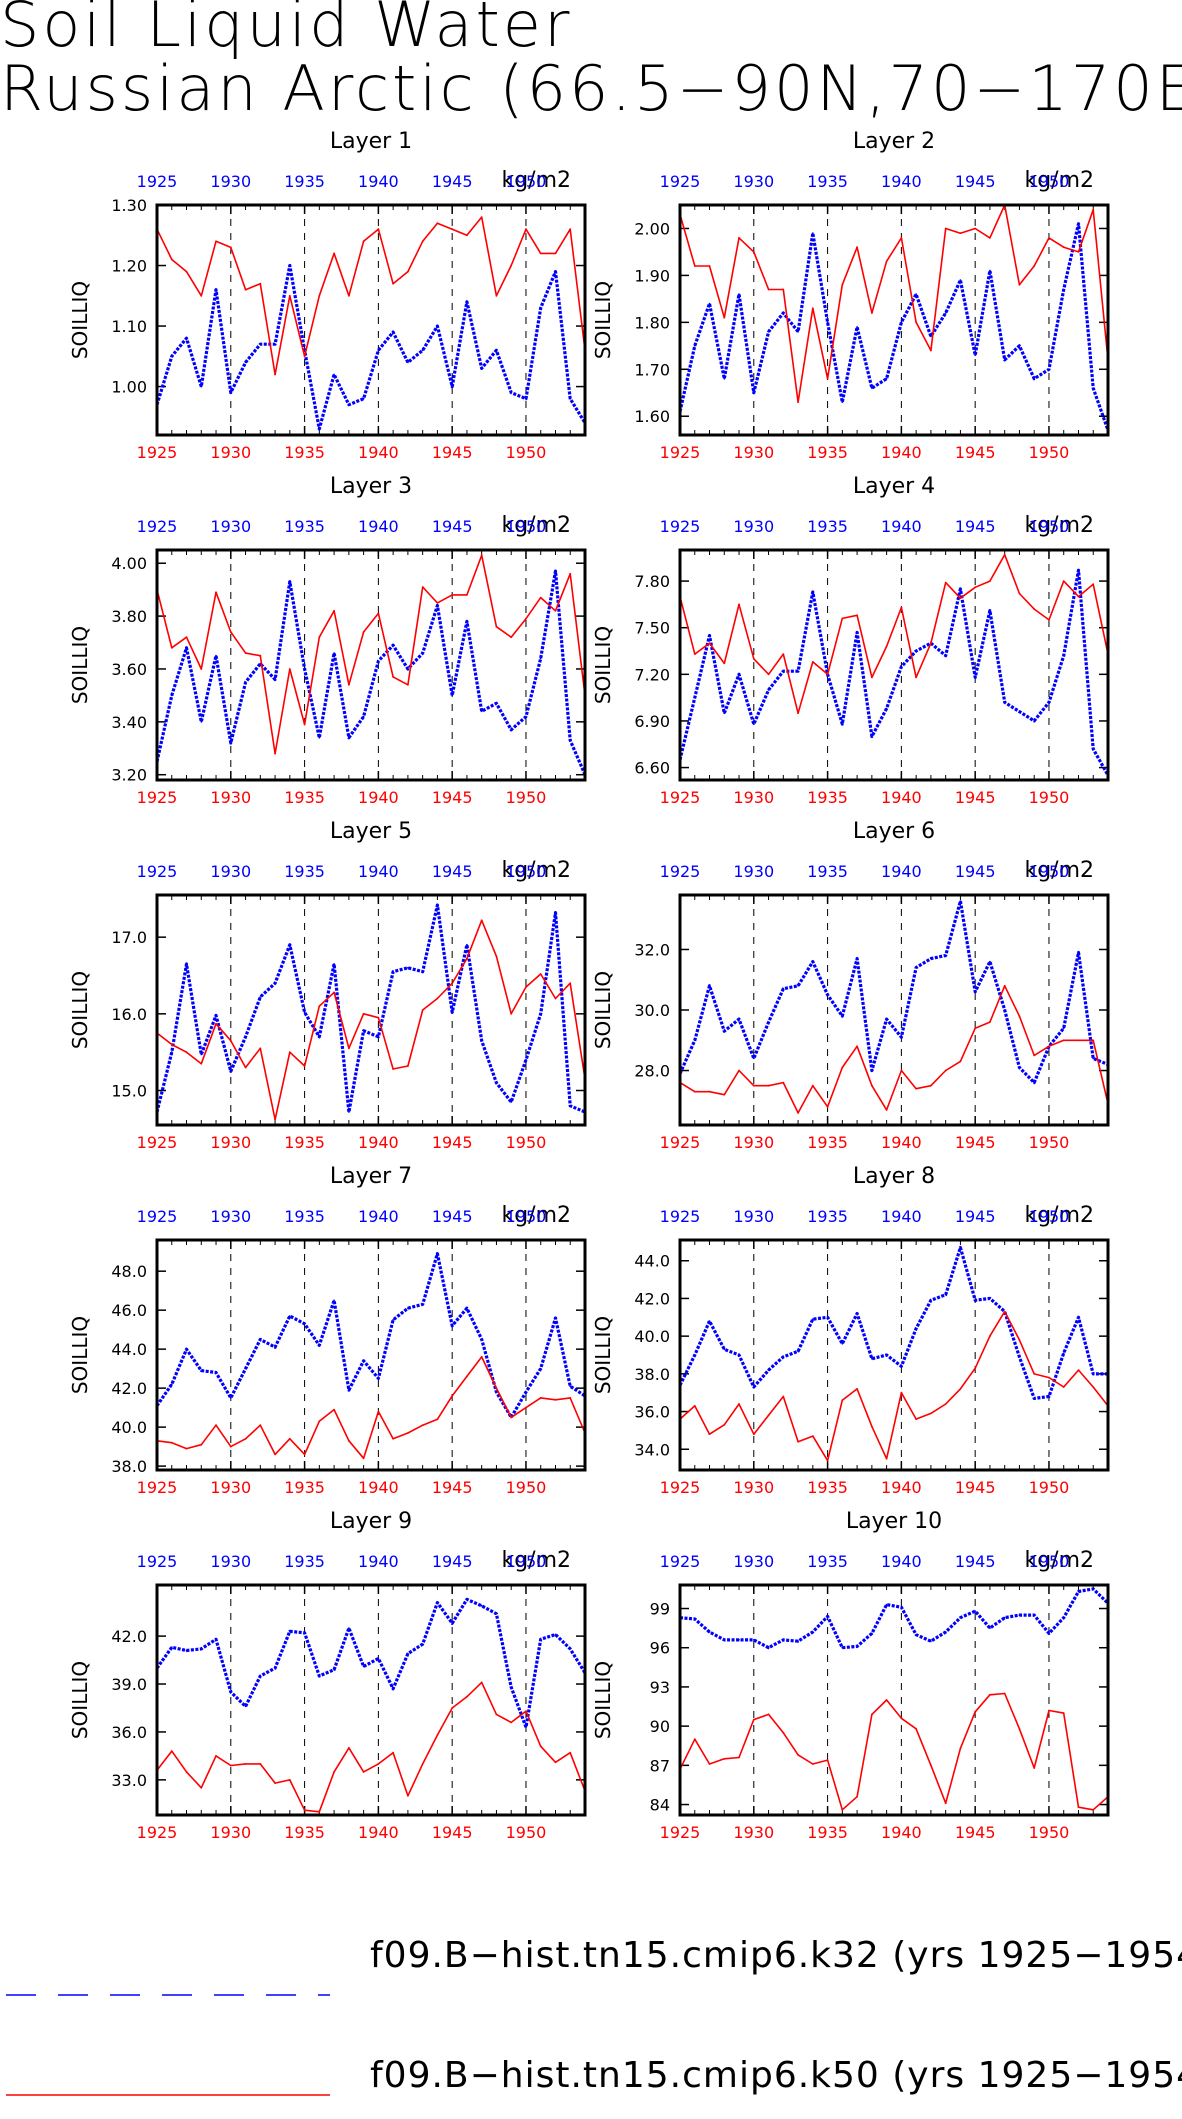  I want to click on y-tick-label: 7.80, so click(652, 581).